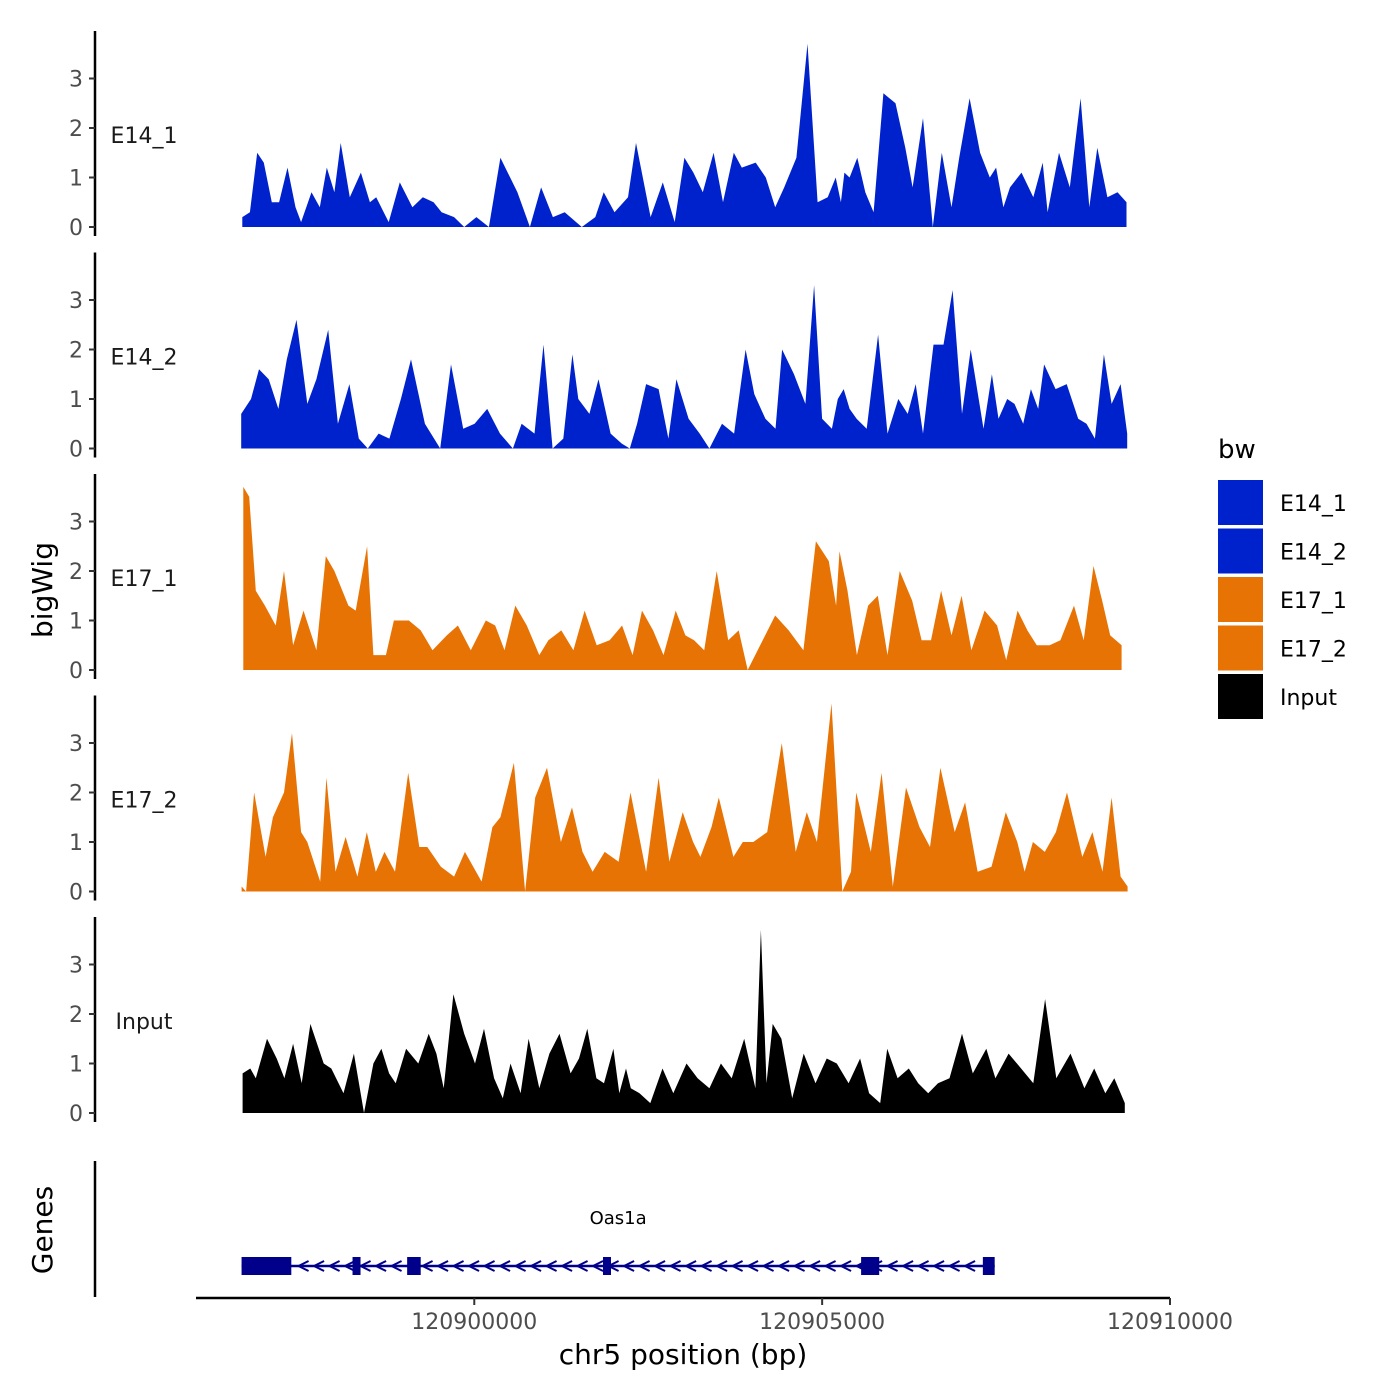 Image resolution: width=1400 pixels, height=1400 pixels. I want to click on y-tick-label-E17_1-3: 3, so click(76, 523).